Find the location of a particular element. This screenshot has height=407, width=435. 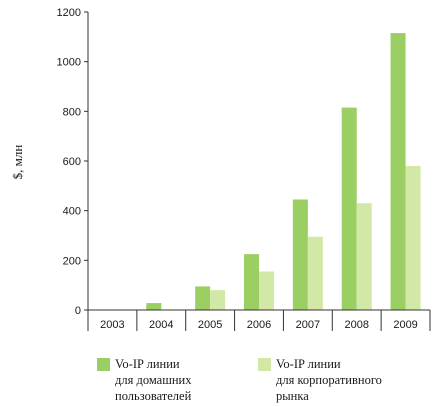

x-tick-label: 2007 is located at coordinates (308, 325).